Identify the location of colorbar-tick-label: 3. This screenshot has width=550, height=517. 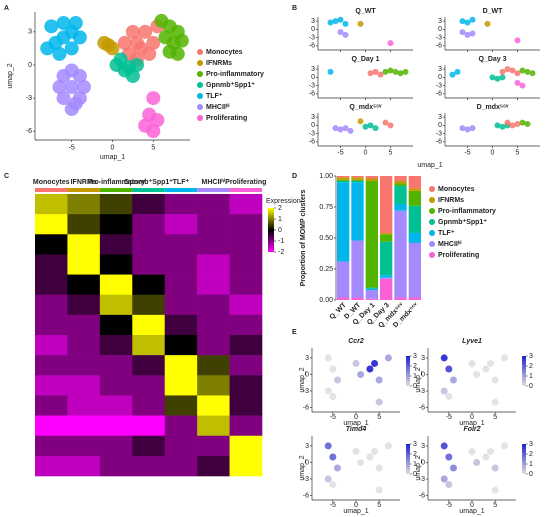
(415, 356).